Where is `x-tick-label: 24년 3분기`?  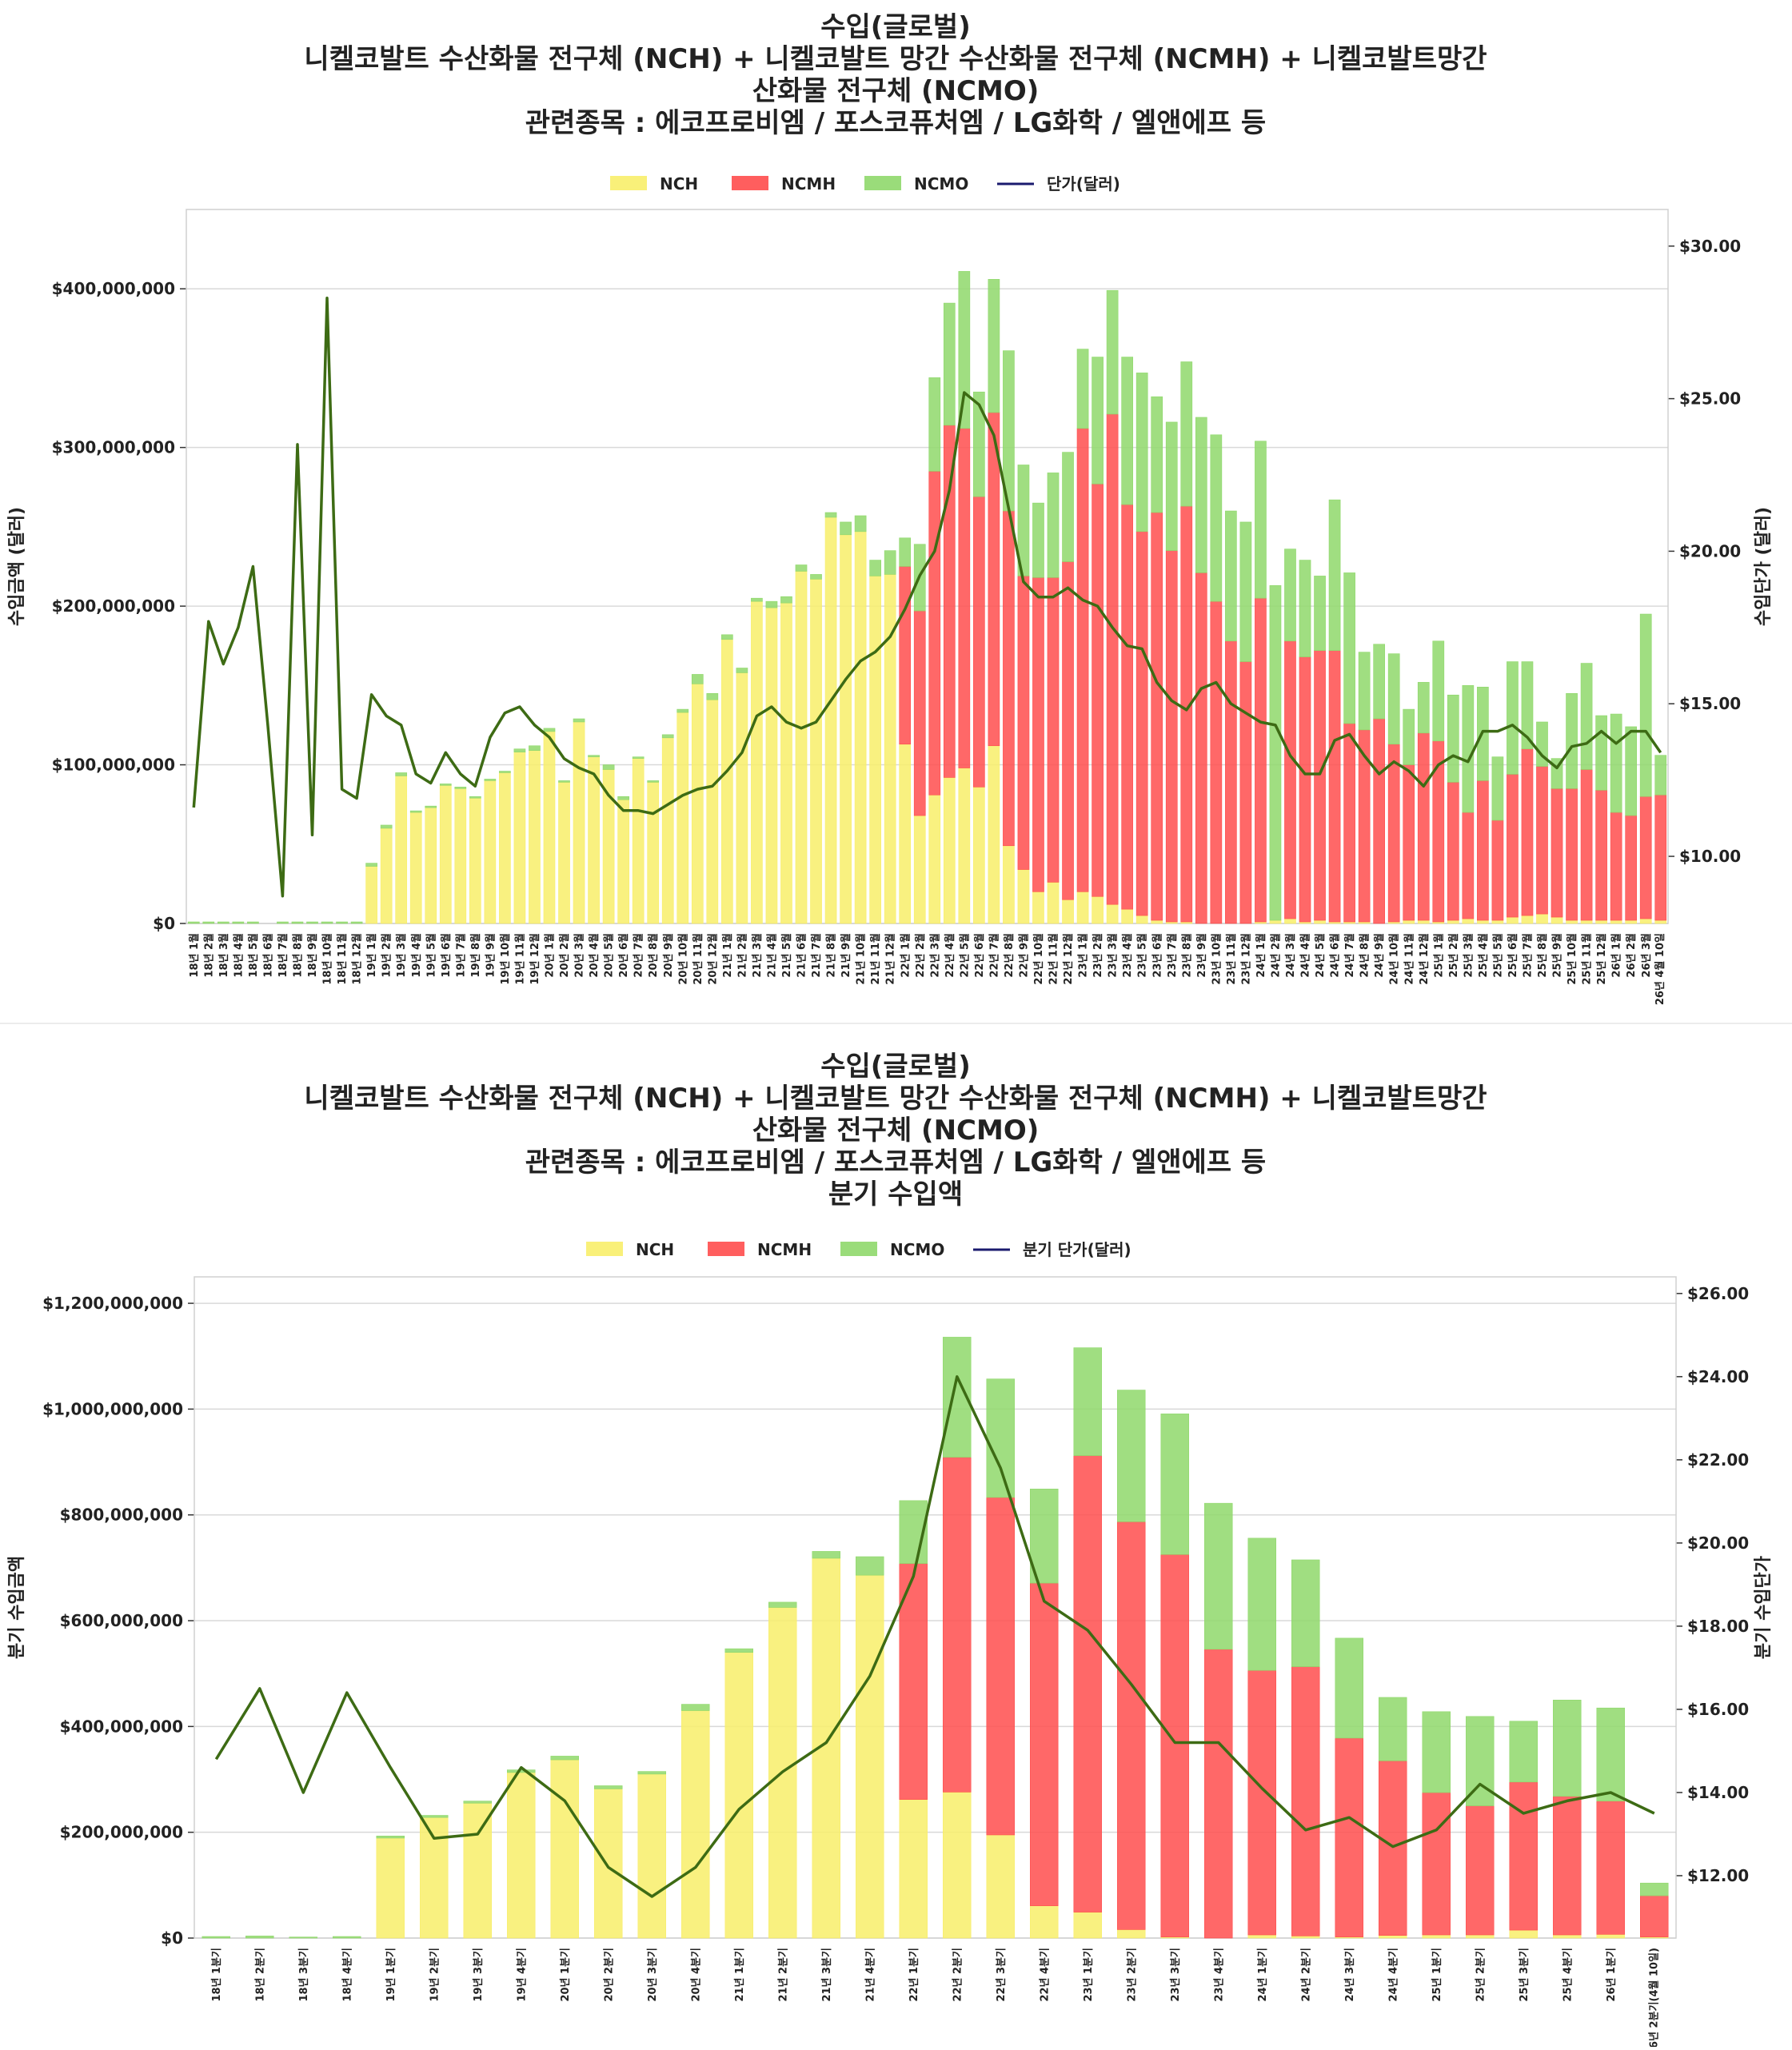 x-tick-label: 24년 3분기 is located at coordinates (1350, 1975).